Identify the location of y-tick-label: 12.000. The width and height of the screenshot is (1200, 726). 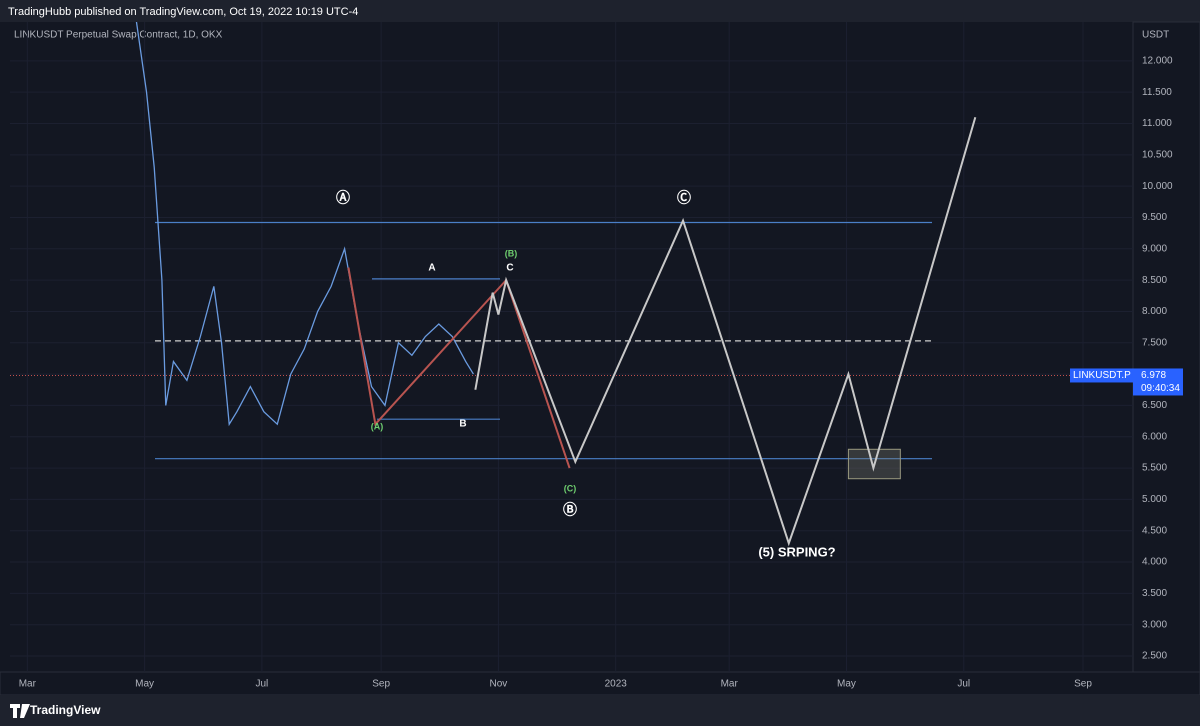
(1157, 60).